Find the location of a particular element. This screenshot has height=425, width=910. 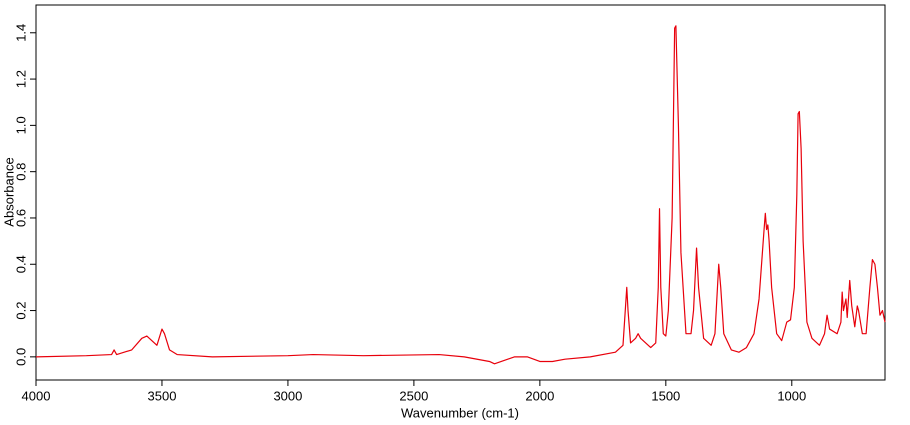

x-tick-label: 4000 is located at coordinates (36, 395).